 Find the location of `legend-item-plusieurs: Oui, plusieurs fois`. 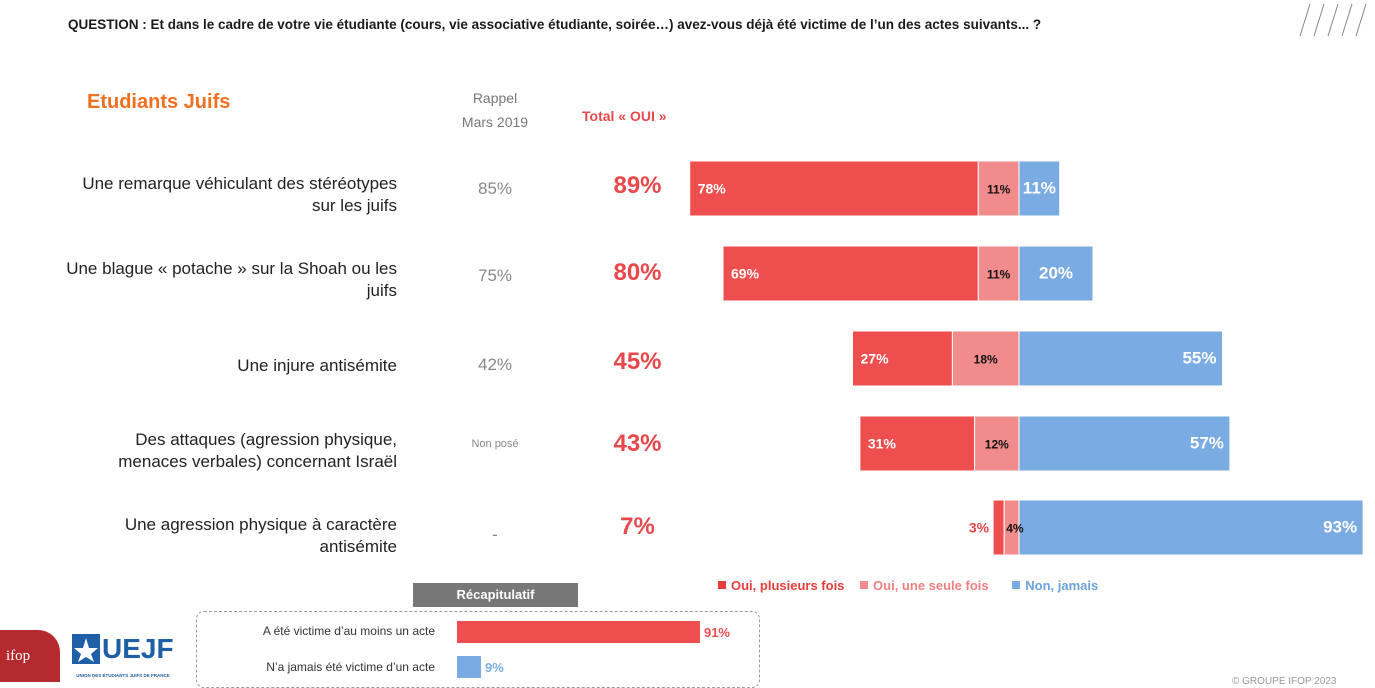

legend-item-plusieurs: Oui, plusieurs fois is located at coordinates (781, 585).